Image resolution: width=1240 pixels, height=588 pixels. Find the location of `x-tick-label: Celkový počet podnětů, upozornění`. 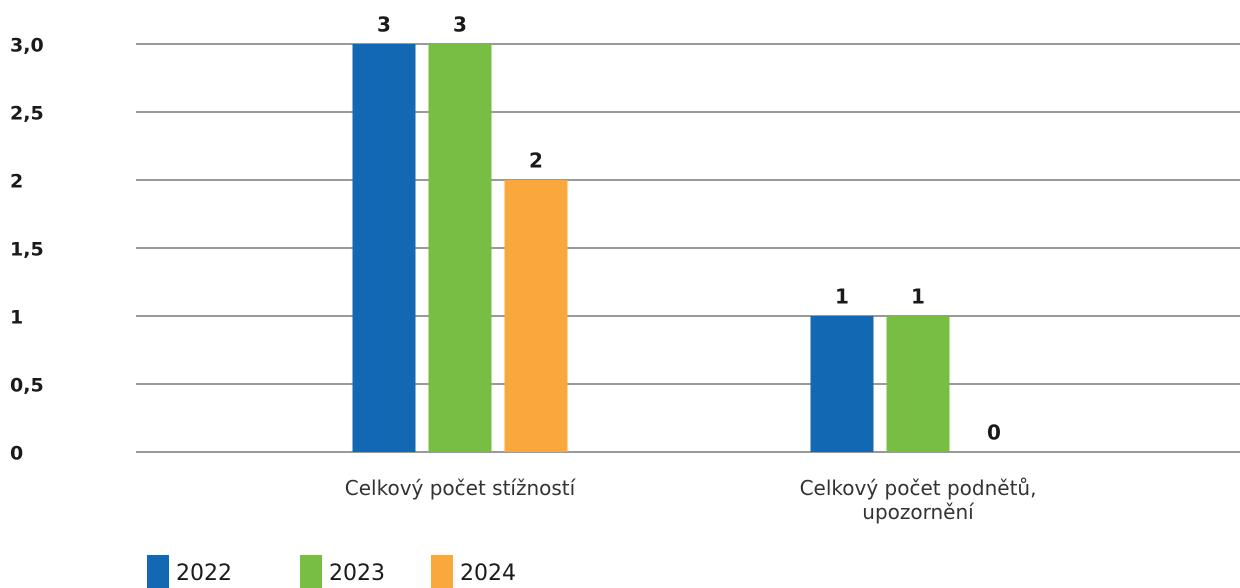

x-tick-label: Celkový počet podnětů, upozornění is located at coordinates (918, 500).